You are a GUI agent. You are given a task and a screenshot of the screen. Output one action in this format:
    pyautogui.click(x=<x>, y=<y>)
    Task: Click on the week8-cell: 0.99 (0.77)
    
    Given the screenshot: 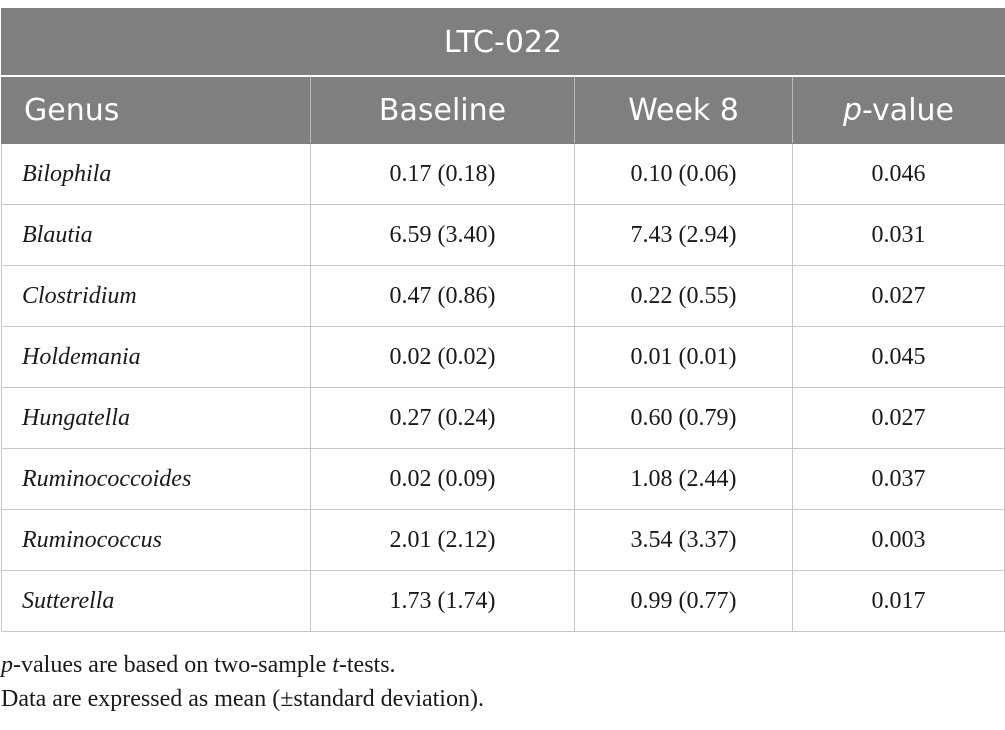 What is the action you would take?
    pyautogui.click(x=683, y=601)
    